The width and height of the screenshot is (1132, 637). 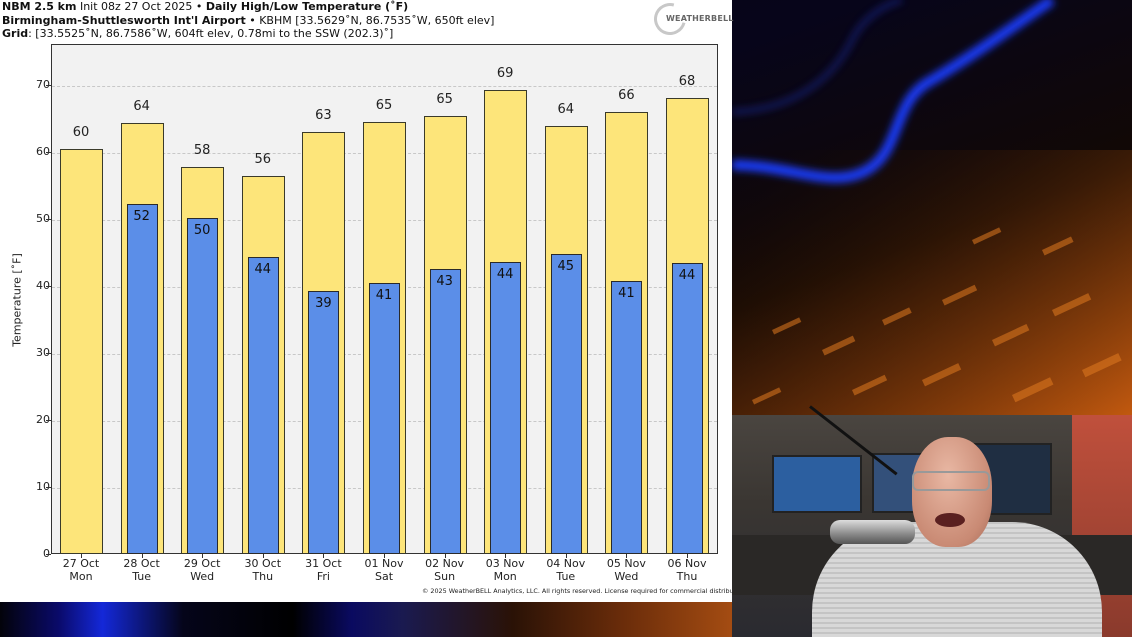 What do you see at coordinates (124, 20) in the screenshot?
I see `station-name: Birmingham-Shuttlesworth Int'l Airport` at bounding box center [124, 20].